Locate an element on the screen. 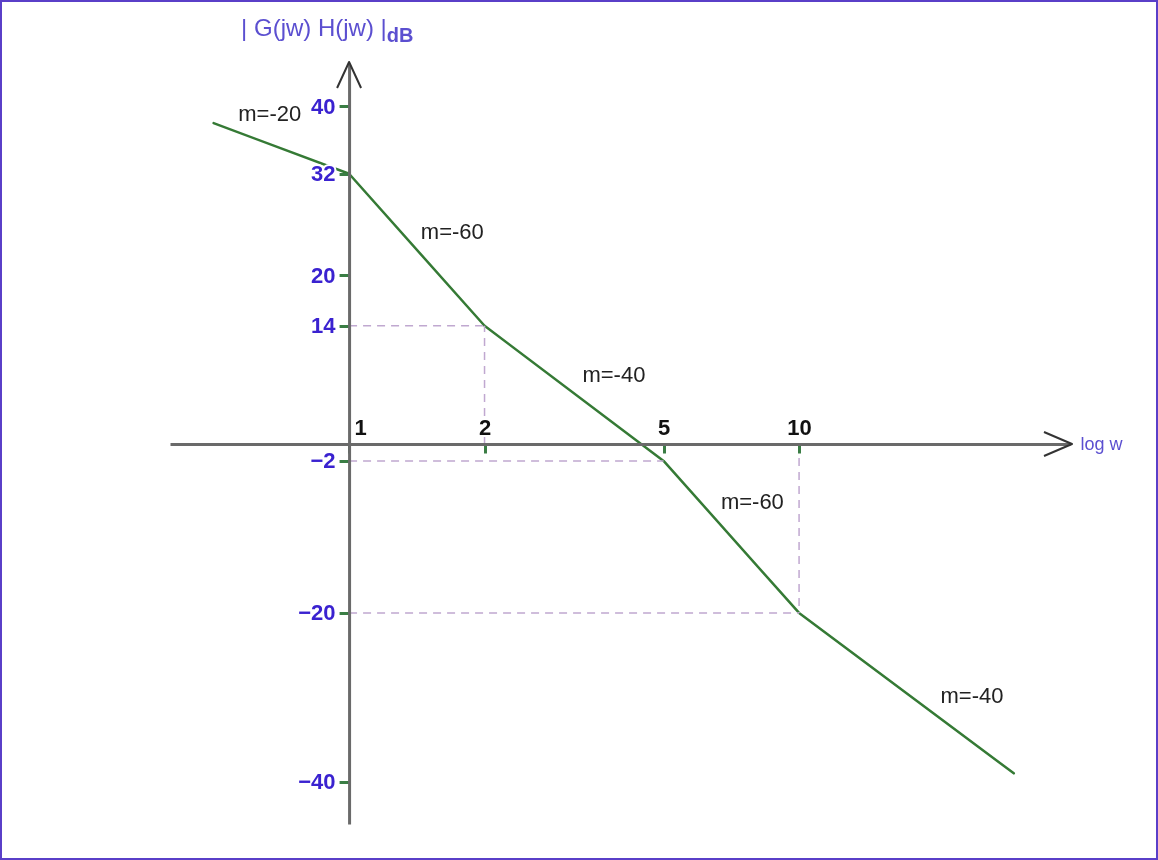  x-tick-label: 5 is located at coordinates (664, 427).